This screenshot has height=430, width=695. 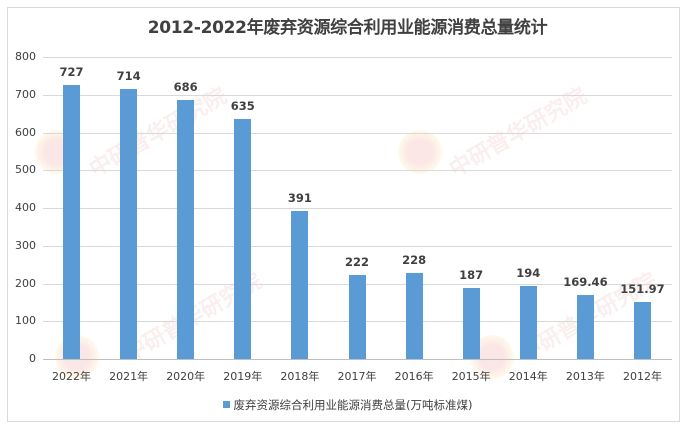 I want to click on x-tick-label: 2017年, so click(x=357, y=376).